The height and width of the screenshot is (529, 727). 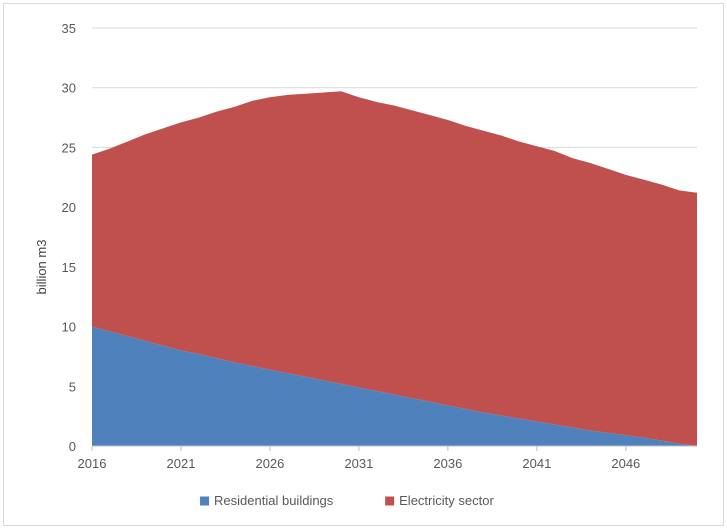 I want to click on x-tick-label-2016: 2016, so click(x=92, y=463).